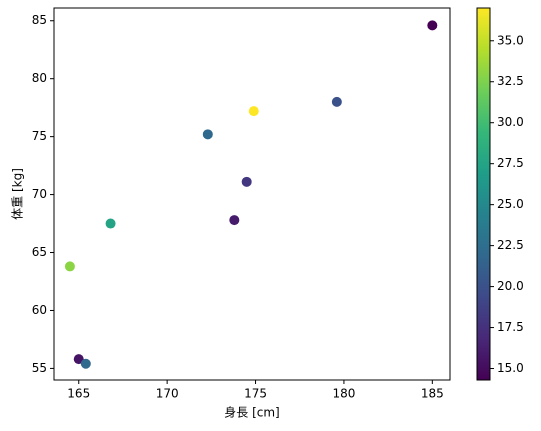 This screenshot has width=541, height=431. What do you see at coordinates (39, 78) in the screenshot?
I see `y-tick-label: 80` at bounding box center [39, 78].